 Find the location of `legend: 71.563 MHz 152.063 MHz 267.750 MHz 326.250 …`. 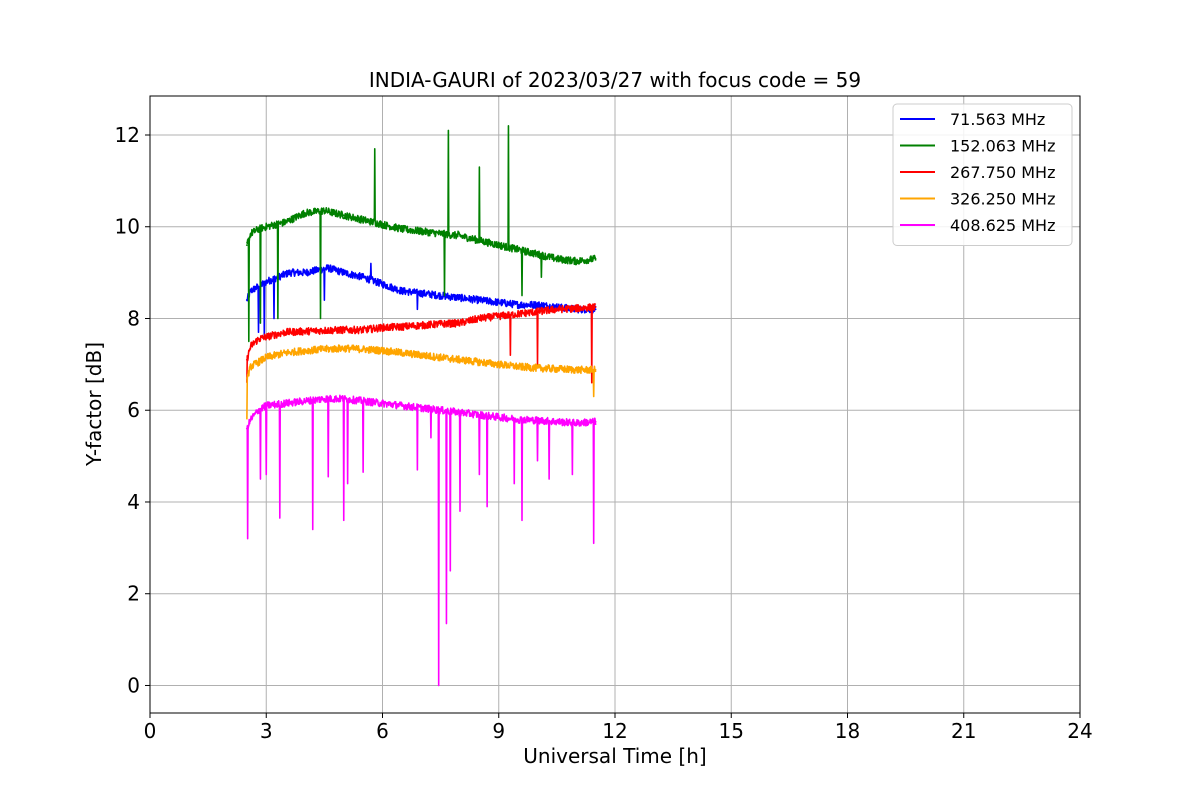

legend: 71.563 MHz 152.063 MHz 267.750 MHz 326.250 … is located at coordinates (982, 174).